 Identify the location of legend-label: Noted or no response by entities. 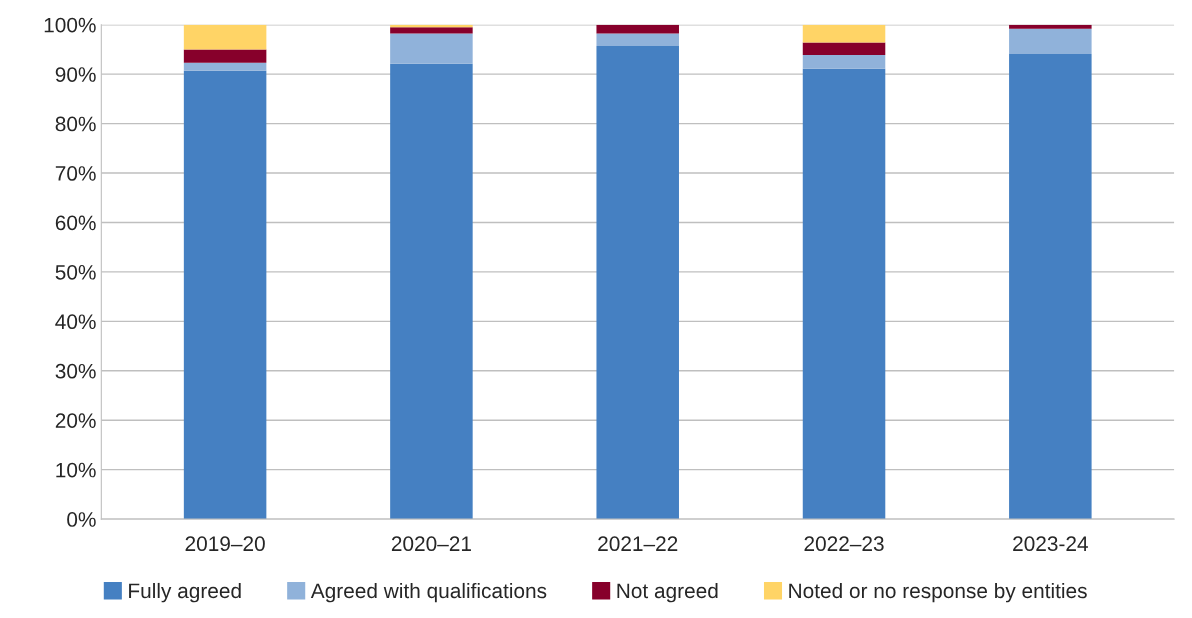
(938, 592).